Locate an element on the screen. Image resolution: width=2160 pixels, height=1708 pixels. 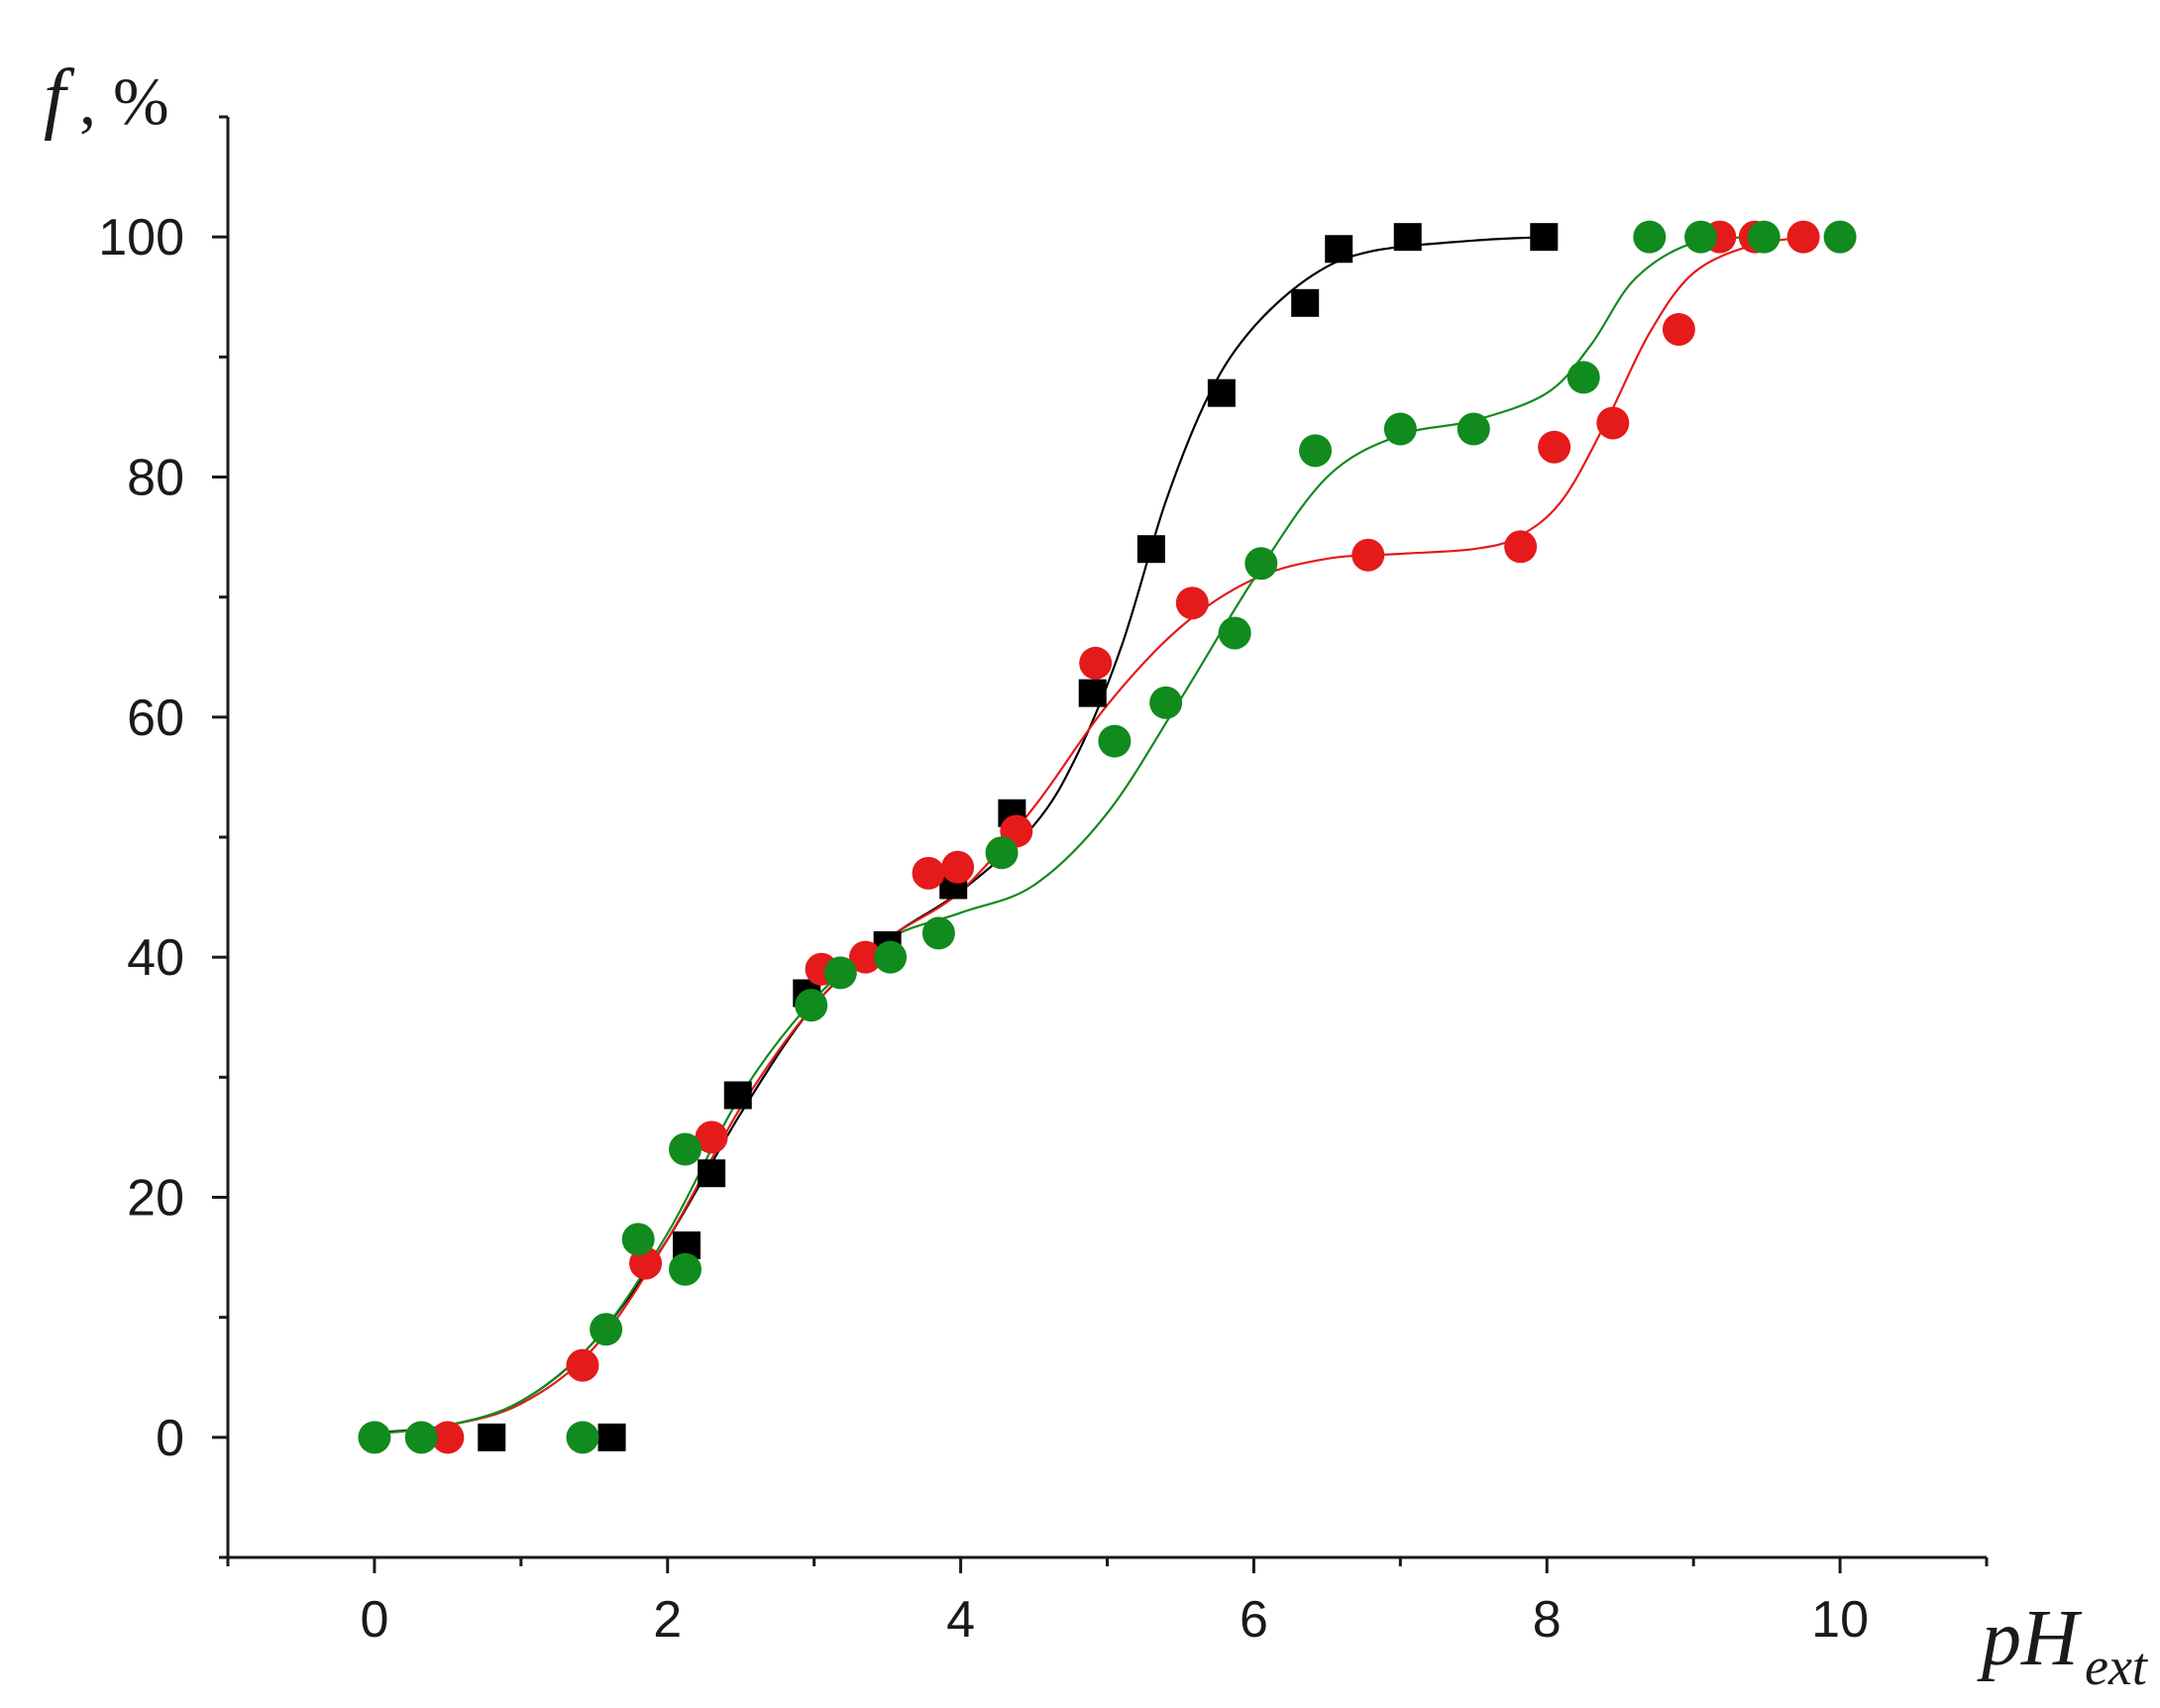
y-tick-label: 0 is located at coordinates (170, 1438).